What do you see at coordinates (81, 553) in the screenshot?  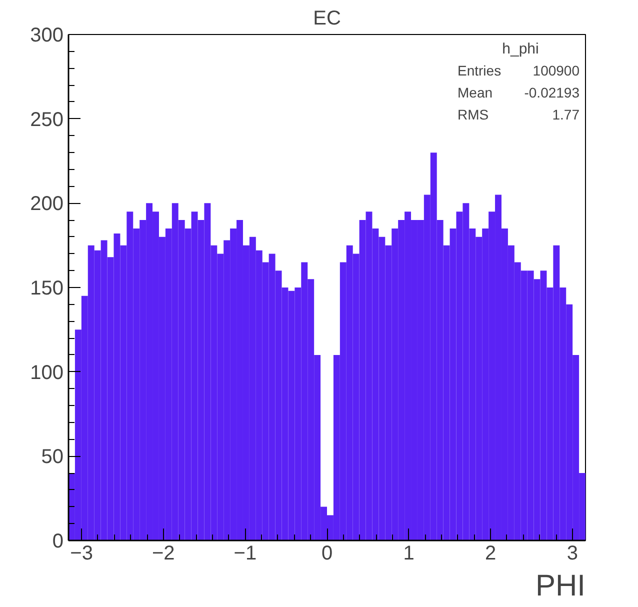 I see `x-tick-label: −3` at bounding box center [81, 553].